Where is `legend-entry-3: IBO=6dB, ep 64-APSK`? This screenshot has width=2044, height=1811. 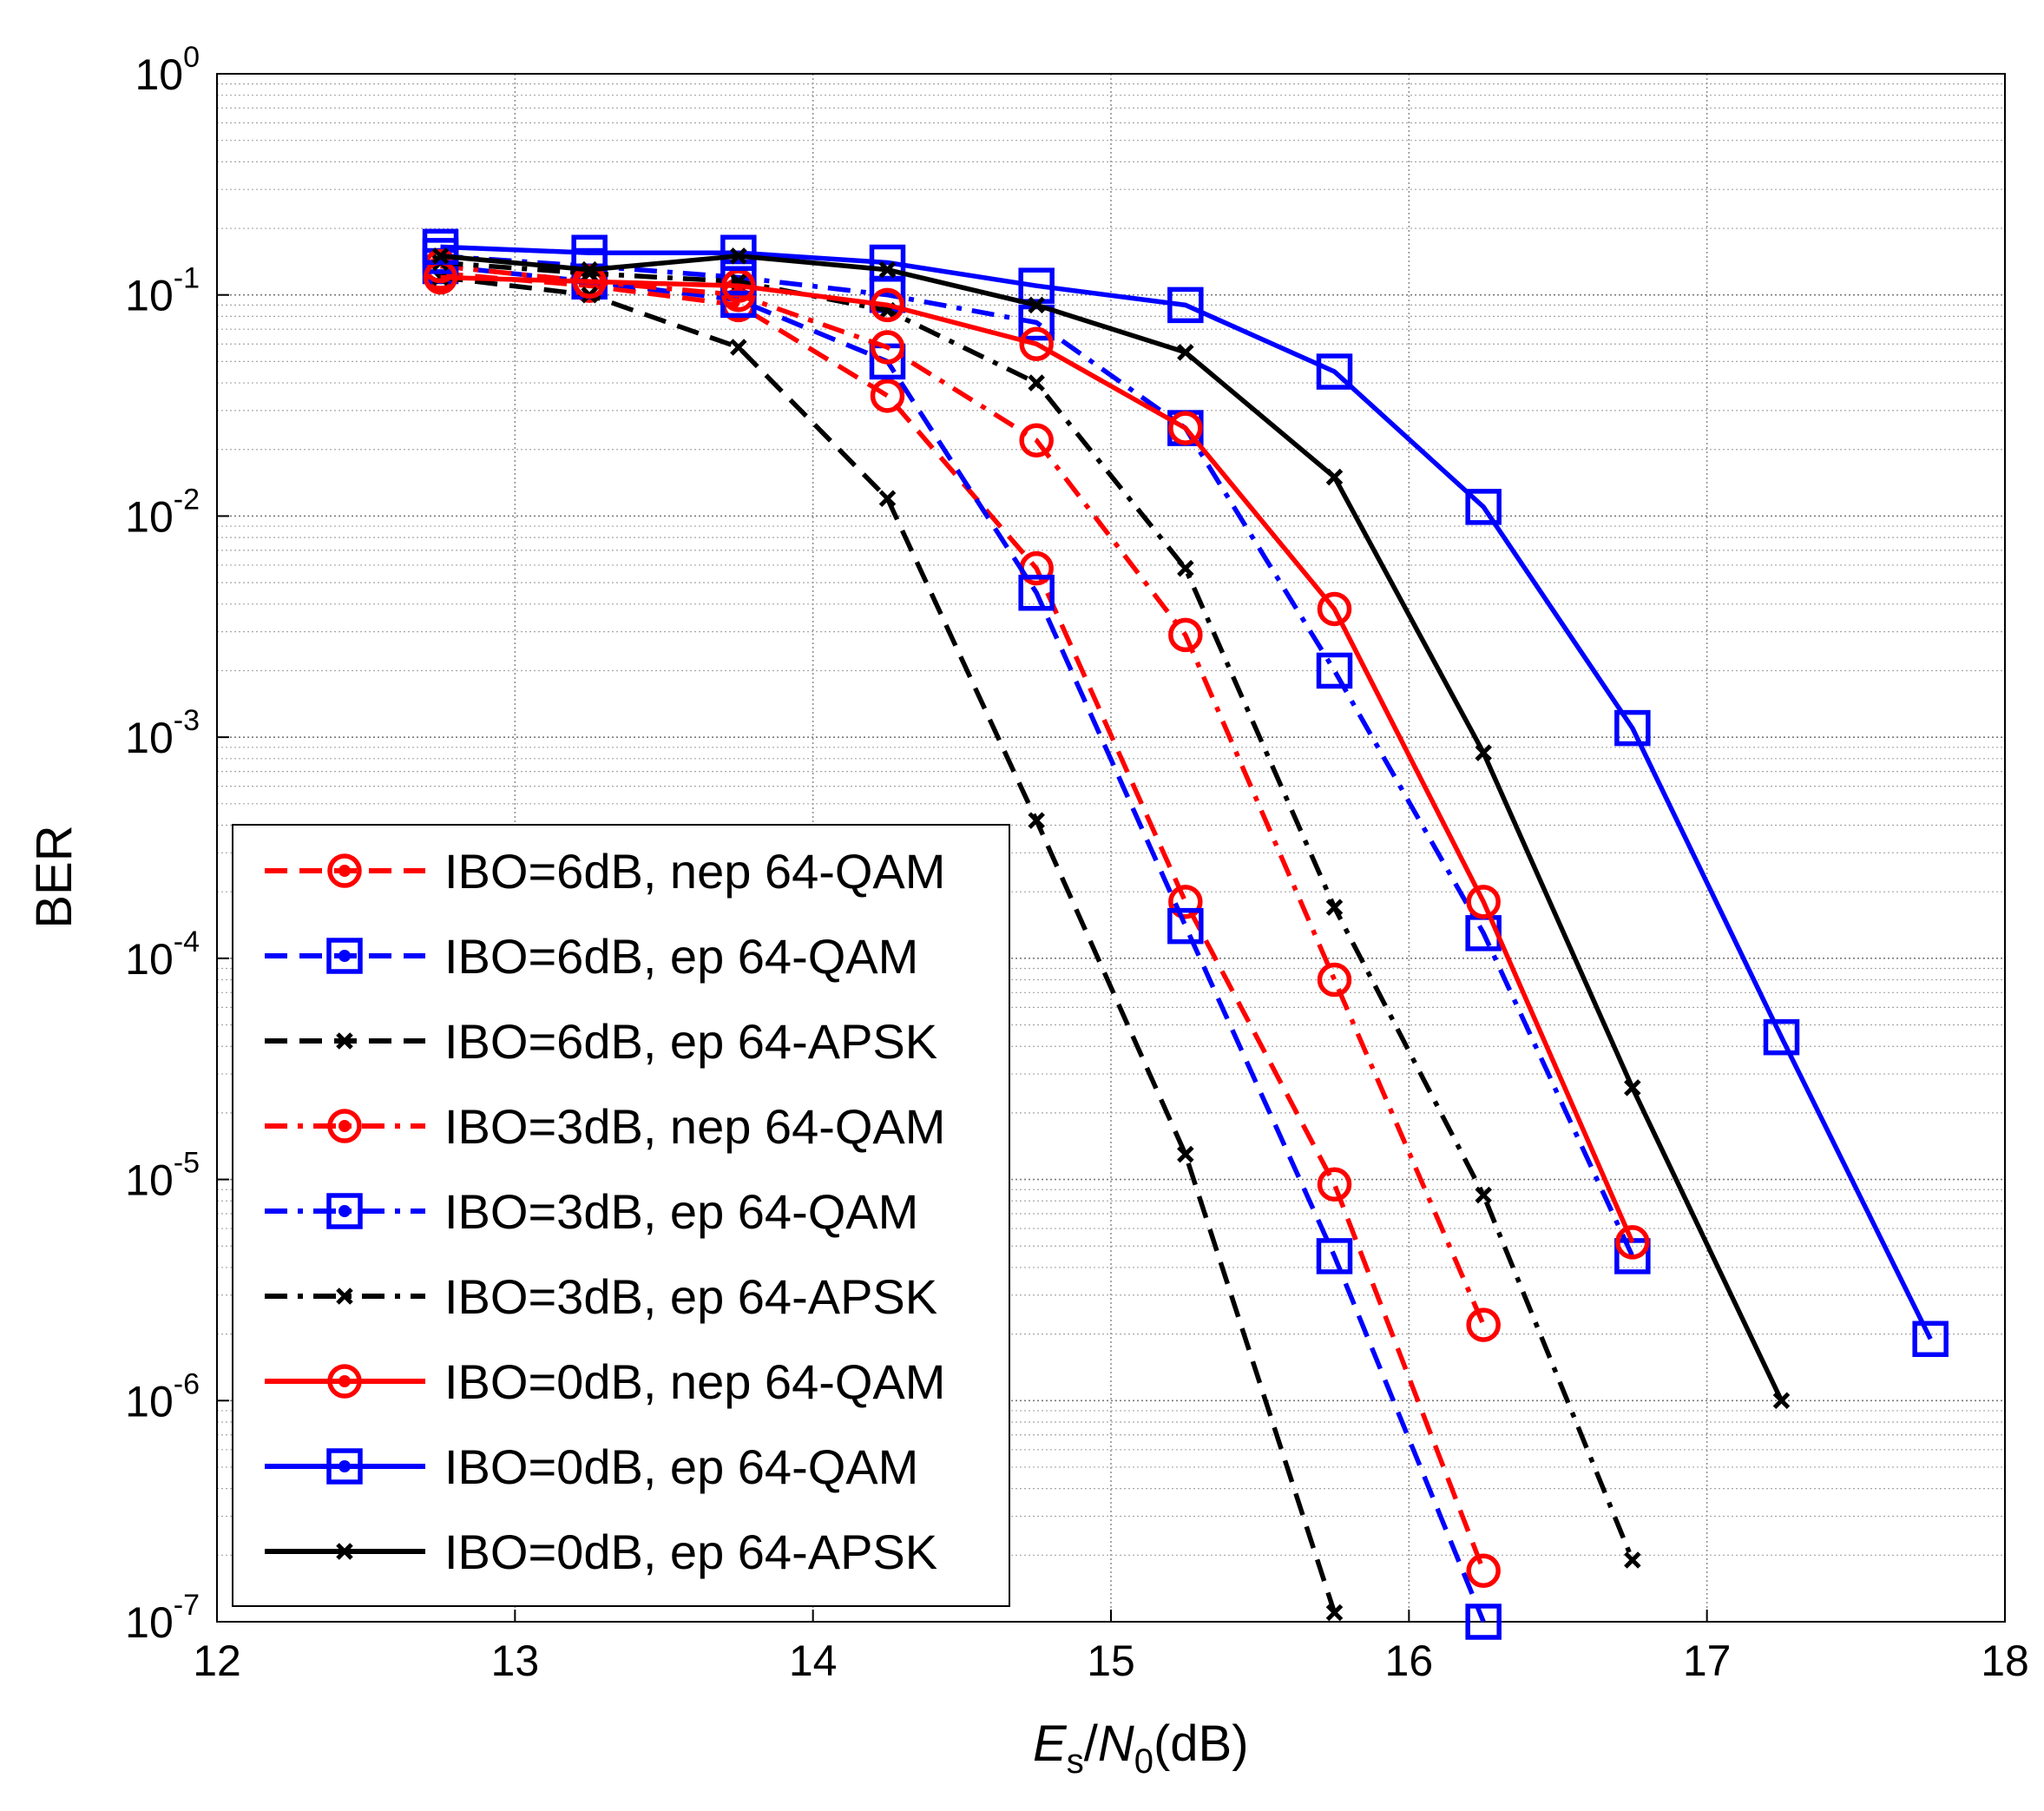 legend-entry-3: IBO=6dB, ep 64-APSK is located at coordinates (601, 1041).